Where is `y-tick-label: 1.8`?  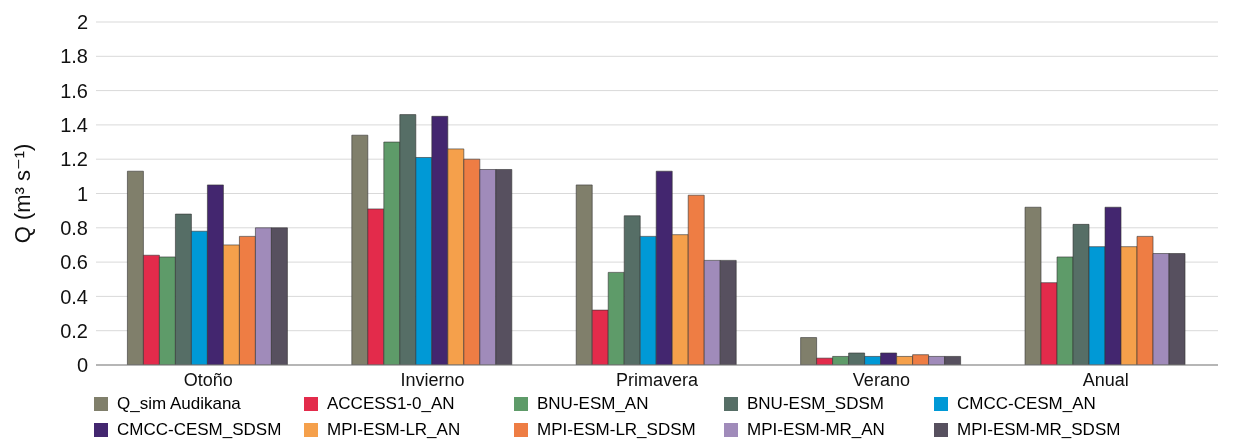 y-tick-label: 1.8 is located at coordinates (74, 56).